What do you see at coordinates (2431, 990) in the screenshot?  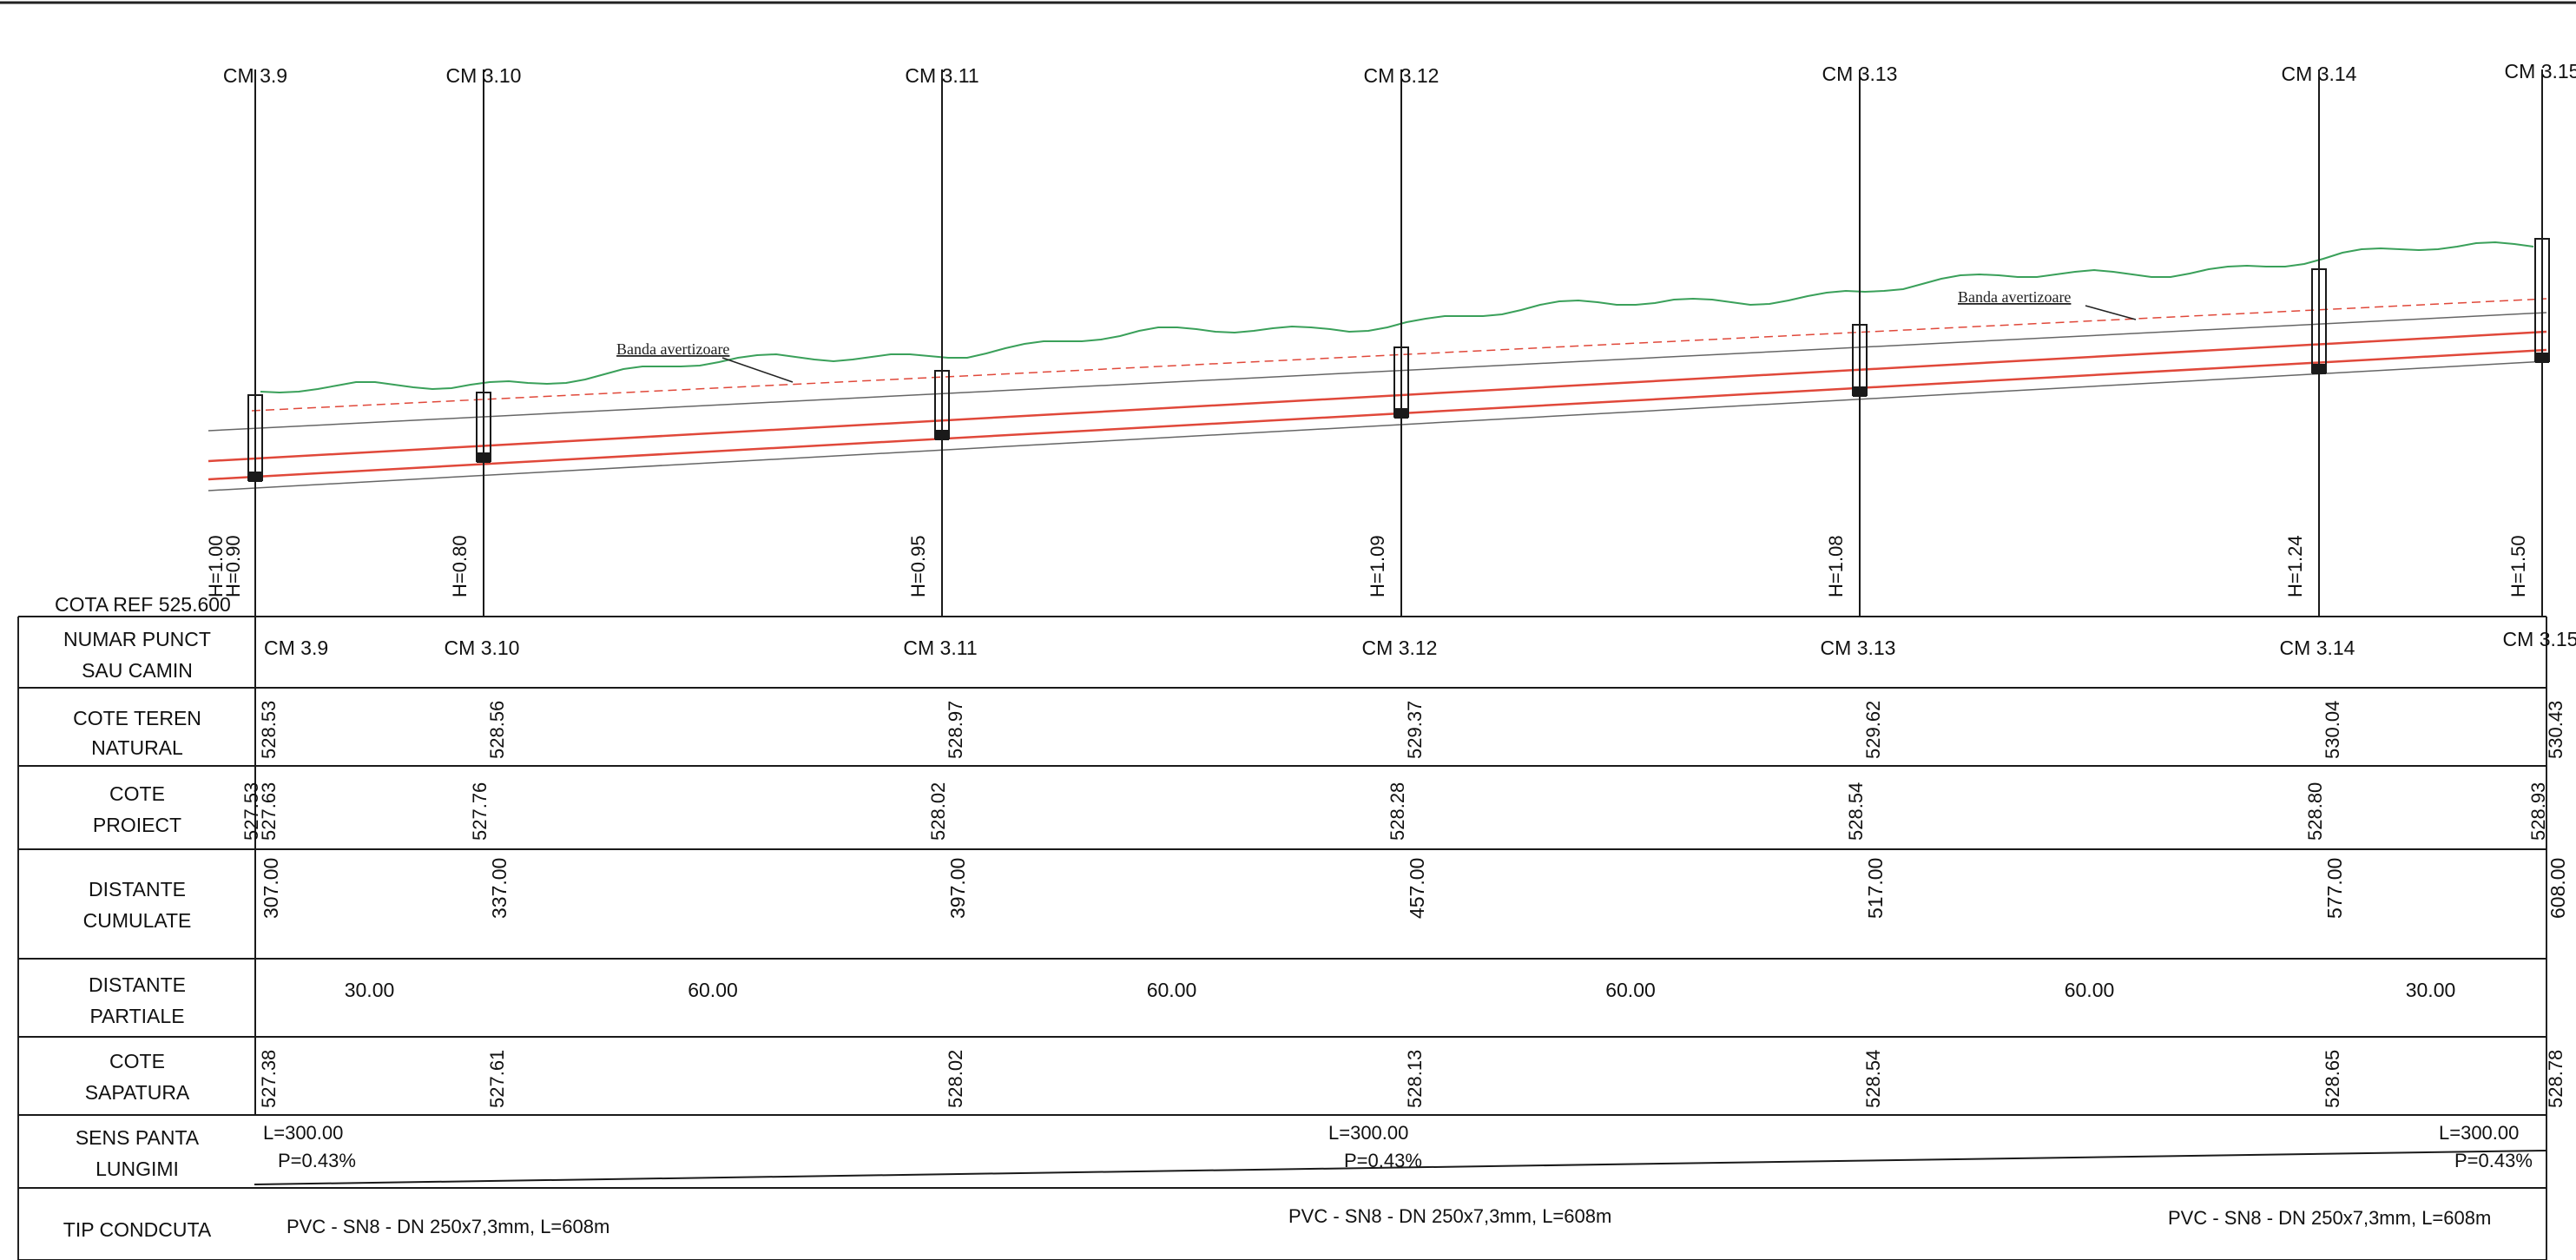 I see `partial-distance-value: 30.00` at bounding box center [2431, 990].